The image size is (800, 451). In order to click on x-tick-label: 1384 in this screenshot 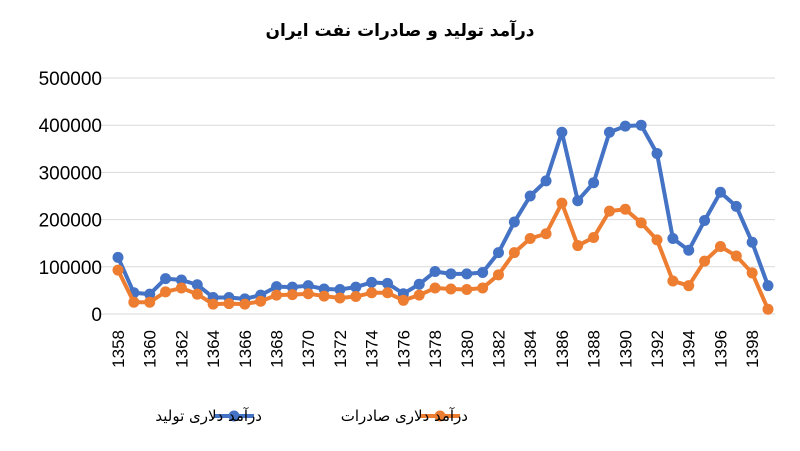, I will do `click(530, 349)`.